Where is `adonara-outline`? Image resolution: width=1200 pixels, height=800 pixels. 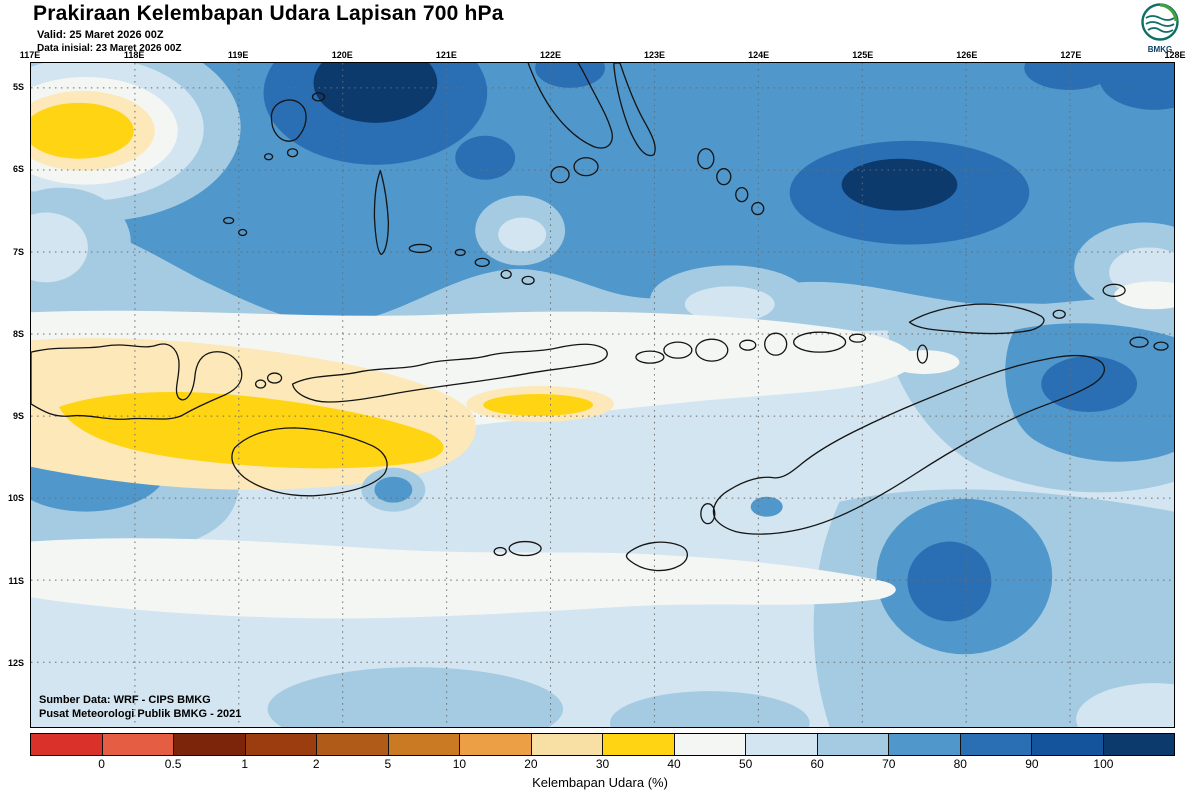
adonara-outline is located at coordinates (678, 350).